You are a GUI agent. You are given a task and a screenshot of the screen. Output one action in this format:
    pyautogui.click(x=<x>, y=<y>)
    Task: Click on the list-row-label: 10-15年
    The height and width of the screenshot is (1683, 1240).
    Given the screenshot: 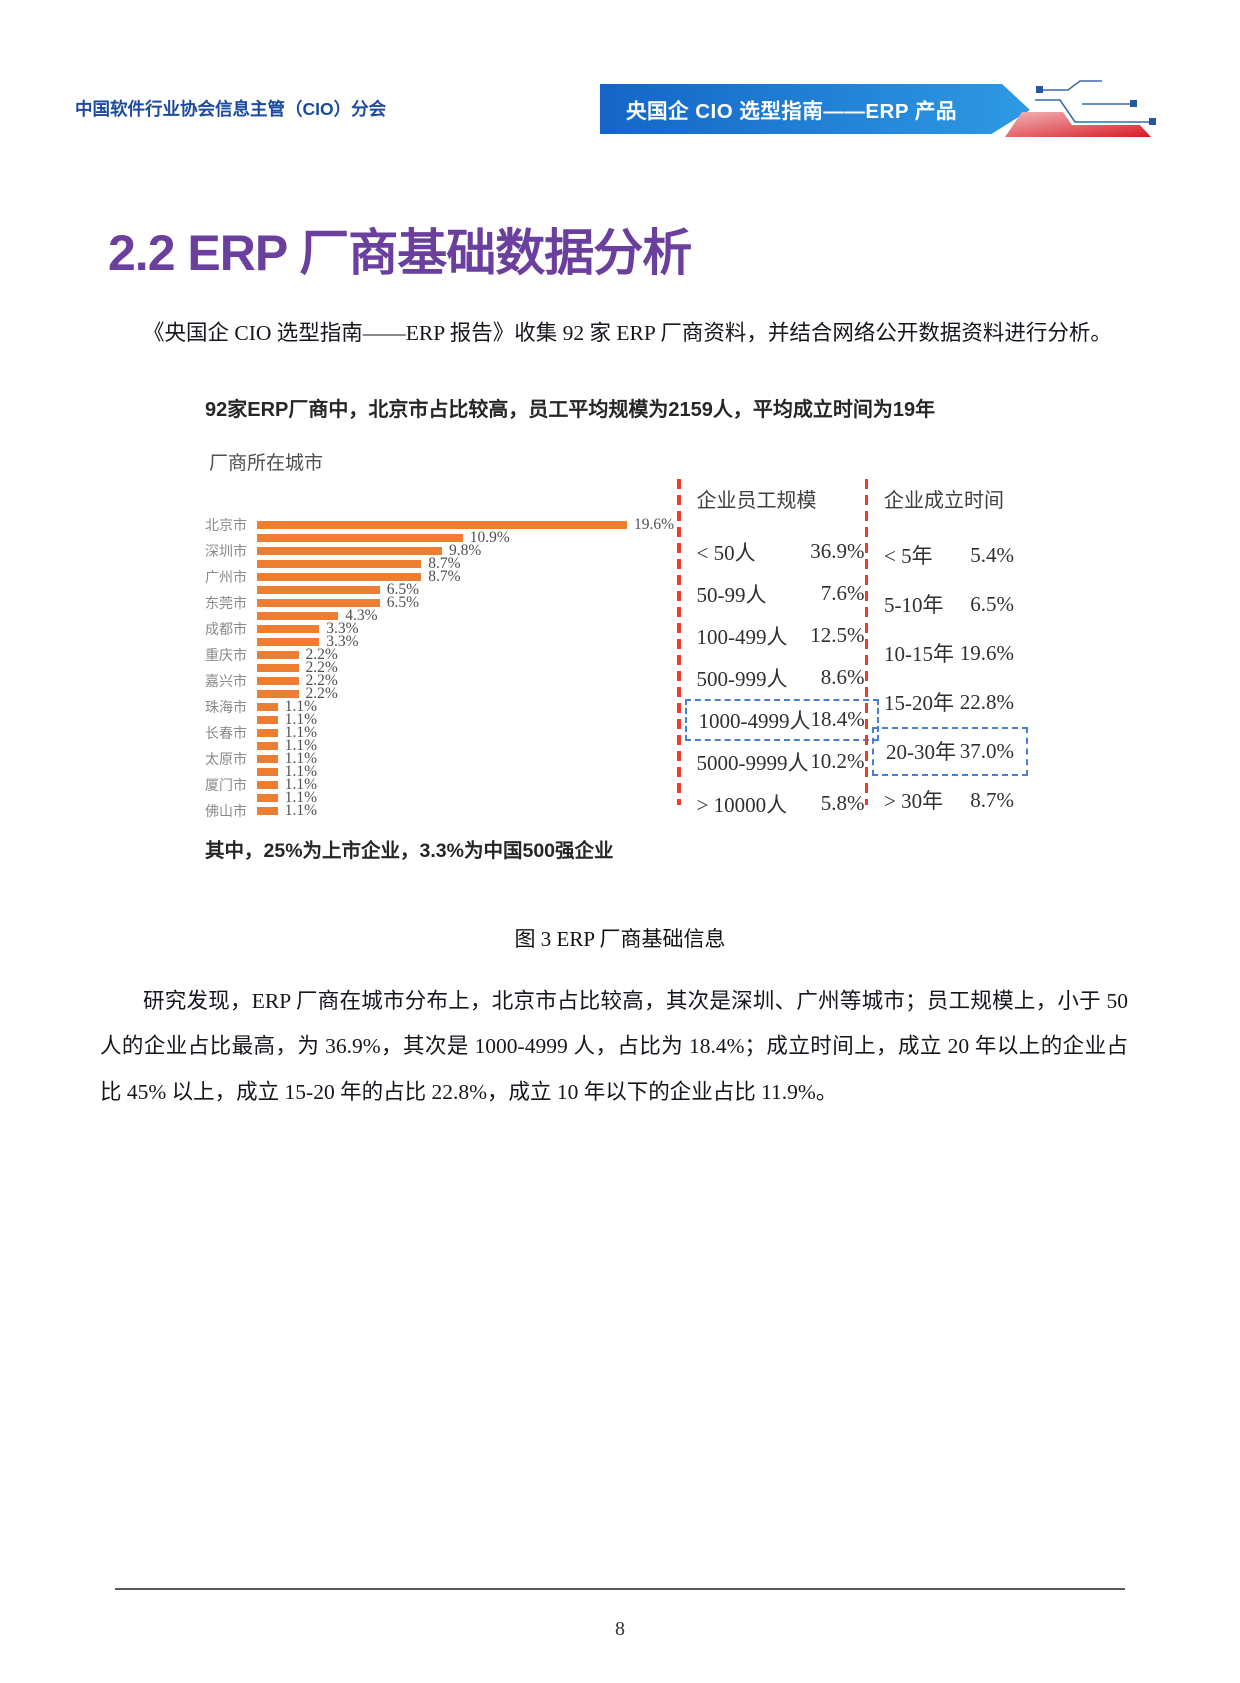 What is the action you would take?
    pyautogui.click(x=919, y=654)
    